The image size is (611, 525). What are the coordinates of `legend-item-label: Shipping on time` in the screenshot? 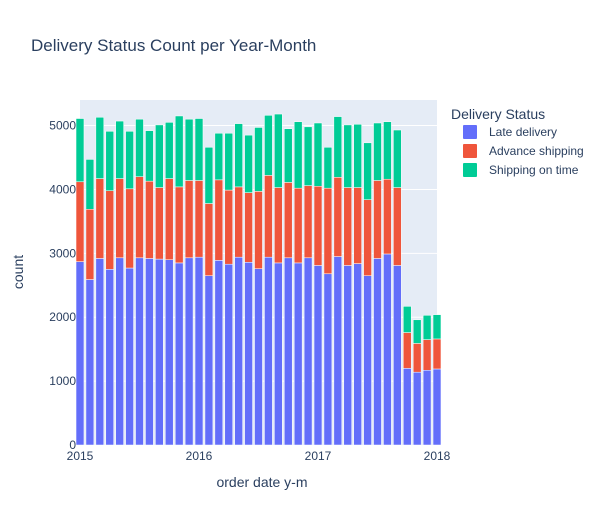 It's located at (534, 170).